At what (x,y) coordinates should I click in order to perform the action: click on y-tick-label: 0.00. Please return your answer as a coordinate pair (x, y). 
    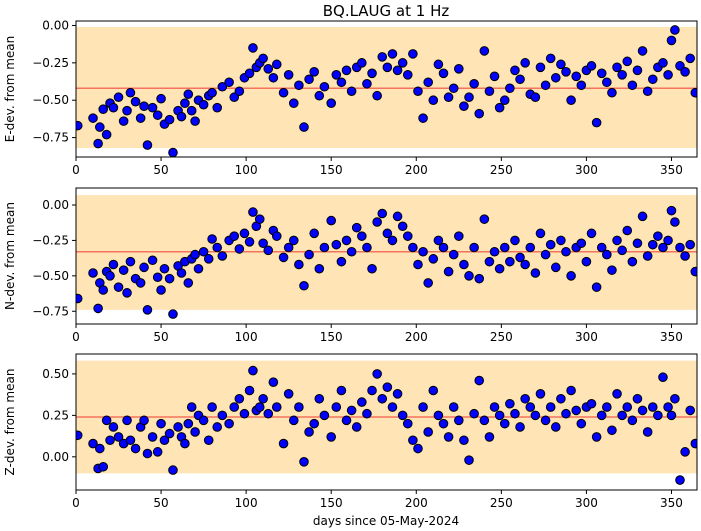
    Looking at the image, I should click on (55, 205).